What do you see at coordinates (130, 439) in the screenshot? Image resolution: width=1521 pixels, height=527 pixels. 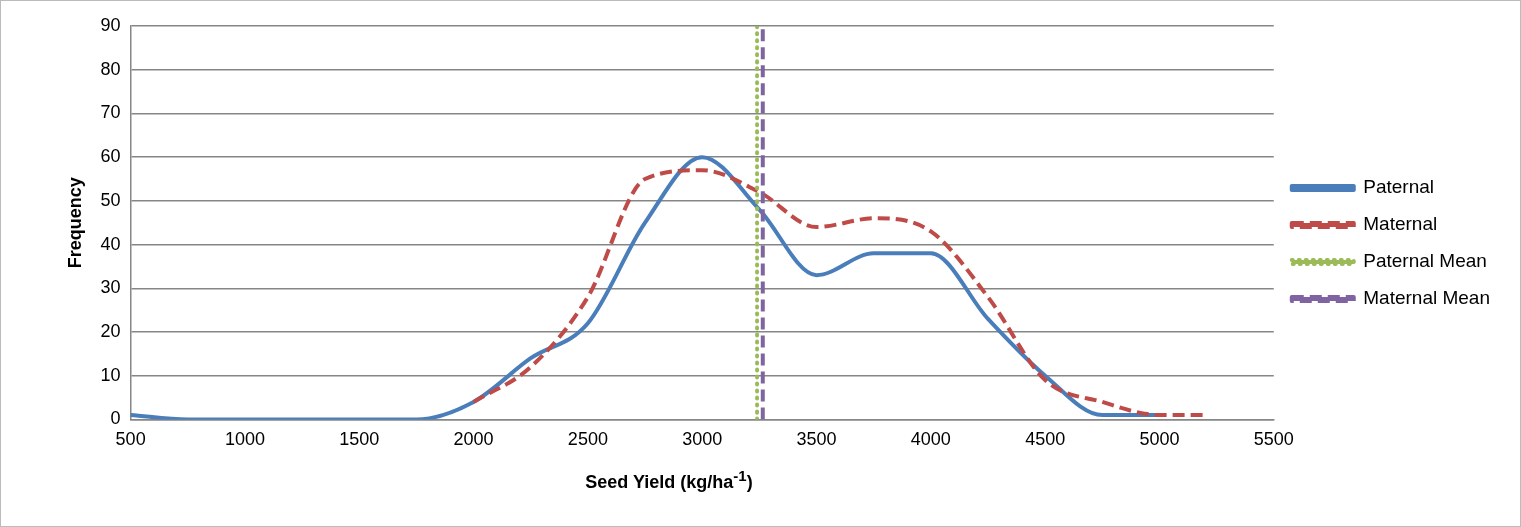 I see `x-tick-label: 500` at bounding box center [130, 439].